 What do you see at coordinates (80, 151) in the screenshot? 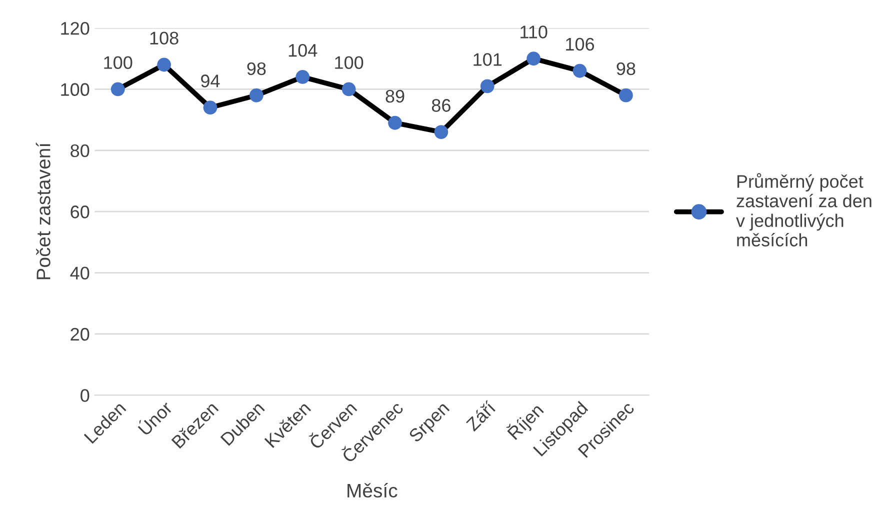
I see `y-tick-label: 80` at bounding box center [80, 151].